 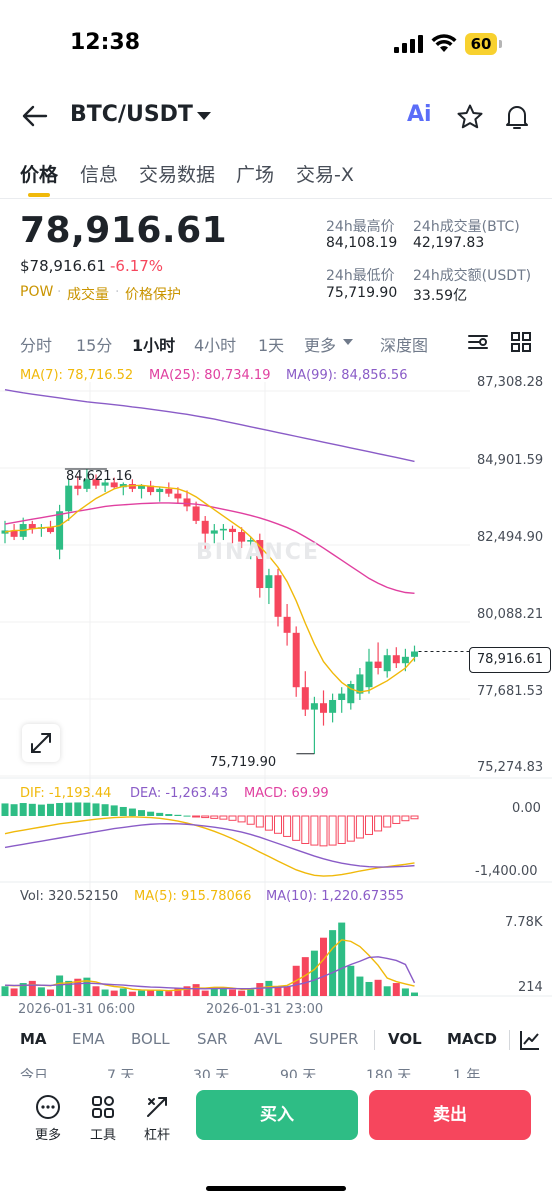 I want to click on y-tick-label: 75,274.83, so click(x=510, y=767).